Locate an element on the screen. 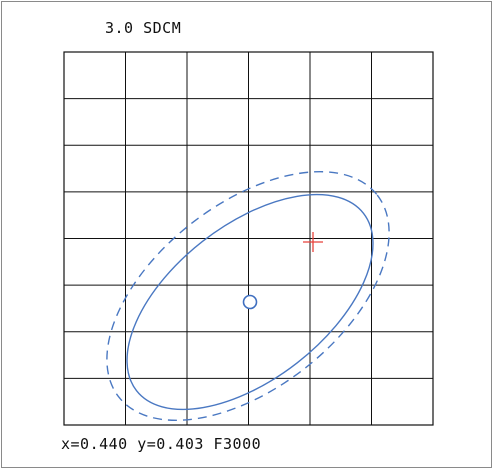 The image size is (496, 472). target-cross-icon is located at coordinates (313, 242).